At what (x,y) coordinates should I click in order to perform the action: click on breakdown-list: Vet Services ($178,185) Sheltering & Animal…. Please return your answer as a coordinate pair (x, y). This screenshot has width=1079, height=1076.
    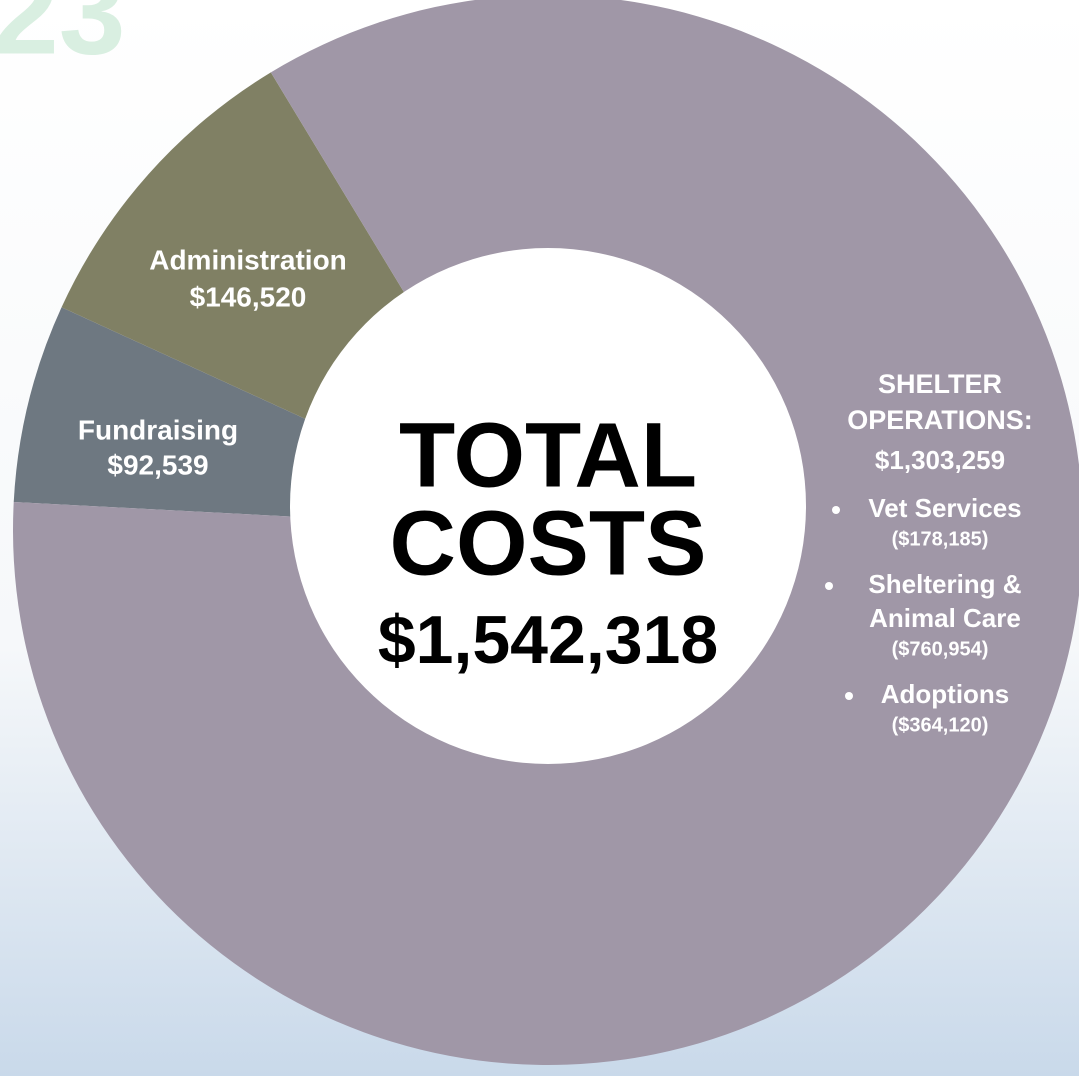
    Looking at the image, I should click on (923, 614).